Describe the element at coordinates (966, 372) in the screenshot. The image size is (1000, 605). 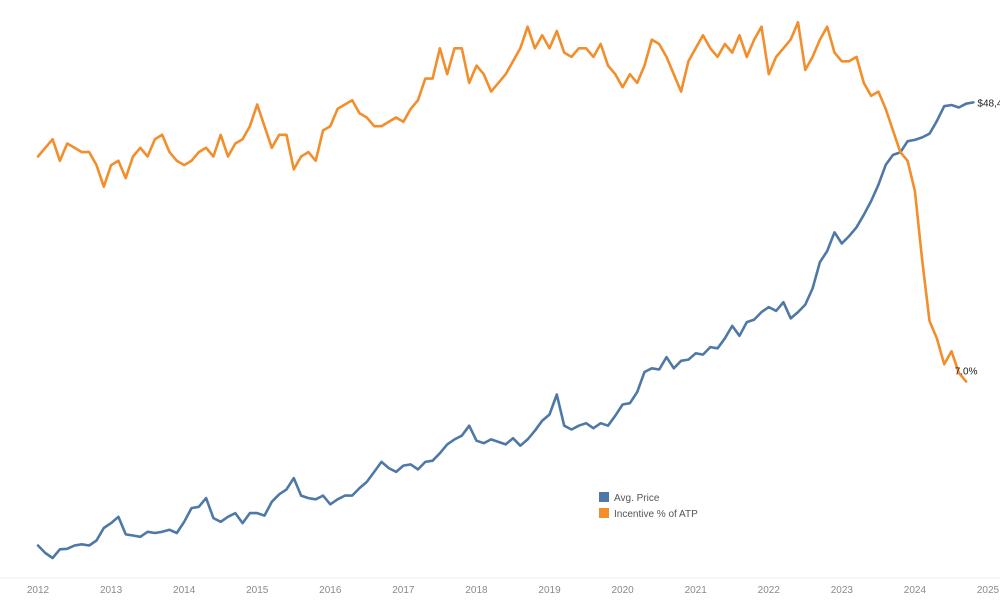
I see `end-label-incentive-pct: 7.0%` at that location.